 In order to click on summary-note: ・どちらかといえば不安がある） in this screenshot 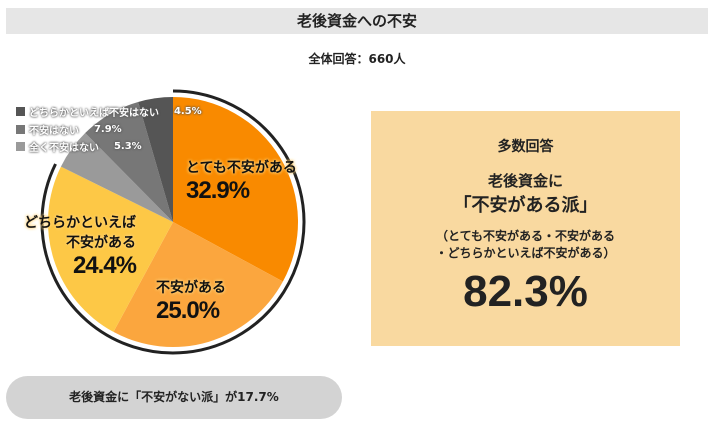, I will do `click(525, 253)`.